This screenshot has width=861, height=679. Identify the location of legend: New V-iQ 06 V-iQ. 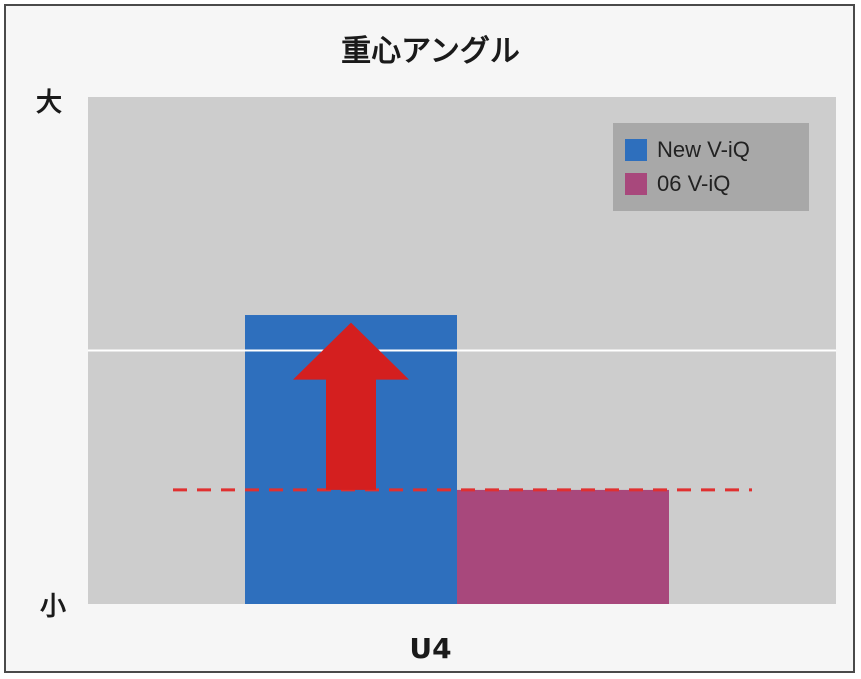
(711, 167).